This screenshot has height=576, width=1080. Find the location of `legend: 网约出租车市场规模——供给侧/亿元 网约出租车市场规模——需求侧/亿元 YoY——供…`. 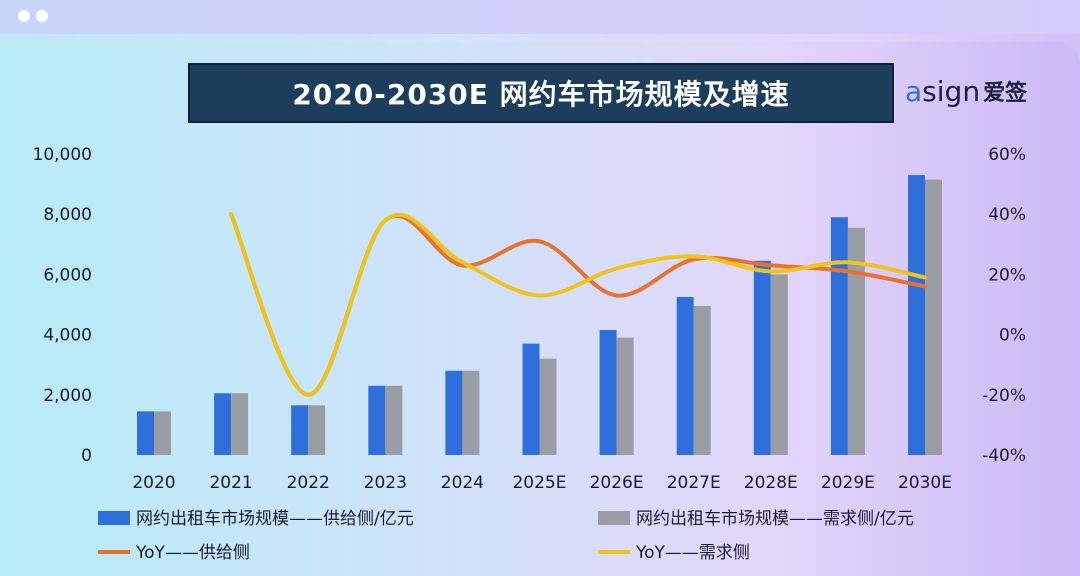

legend: 网约出租车市场规模——供给侧/亿元 网约出租车市场规模——需求侧/亿元 YoY——供… is located at coordinates (506, 536).